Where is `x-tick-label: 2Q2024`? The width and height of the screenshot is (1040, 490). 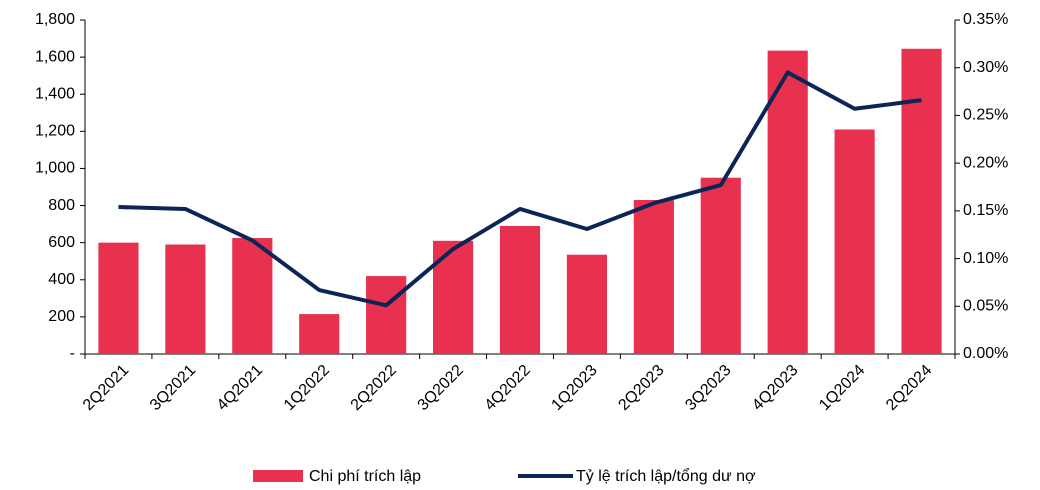
x-tick-label: 2Q2024 is located at coordinates (909, 388).